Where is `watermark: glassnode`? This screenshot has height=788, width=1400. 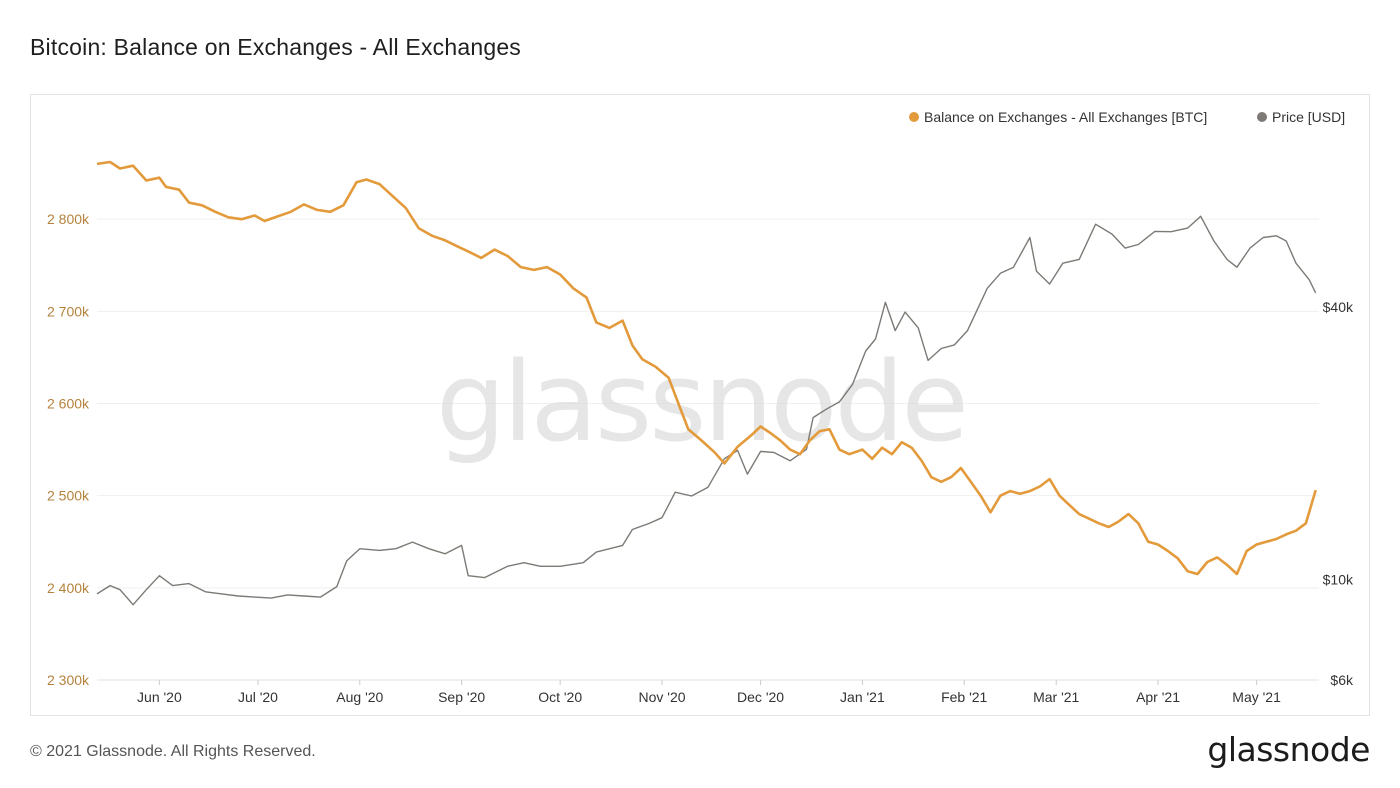 watermark: glassnode is located at coordinates (701, 402).